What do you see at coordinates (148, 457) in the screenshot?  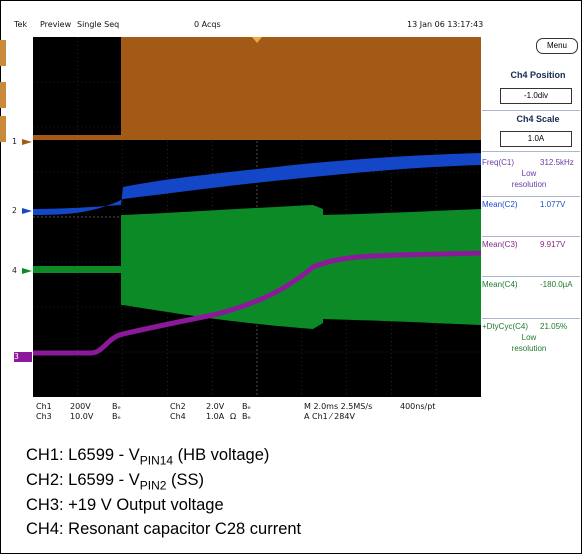 I see `caption-ch1: CH1: L6599 - VPIN14 (HB voltage)` at bounding box center [148, 457].